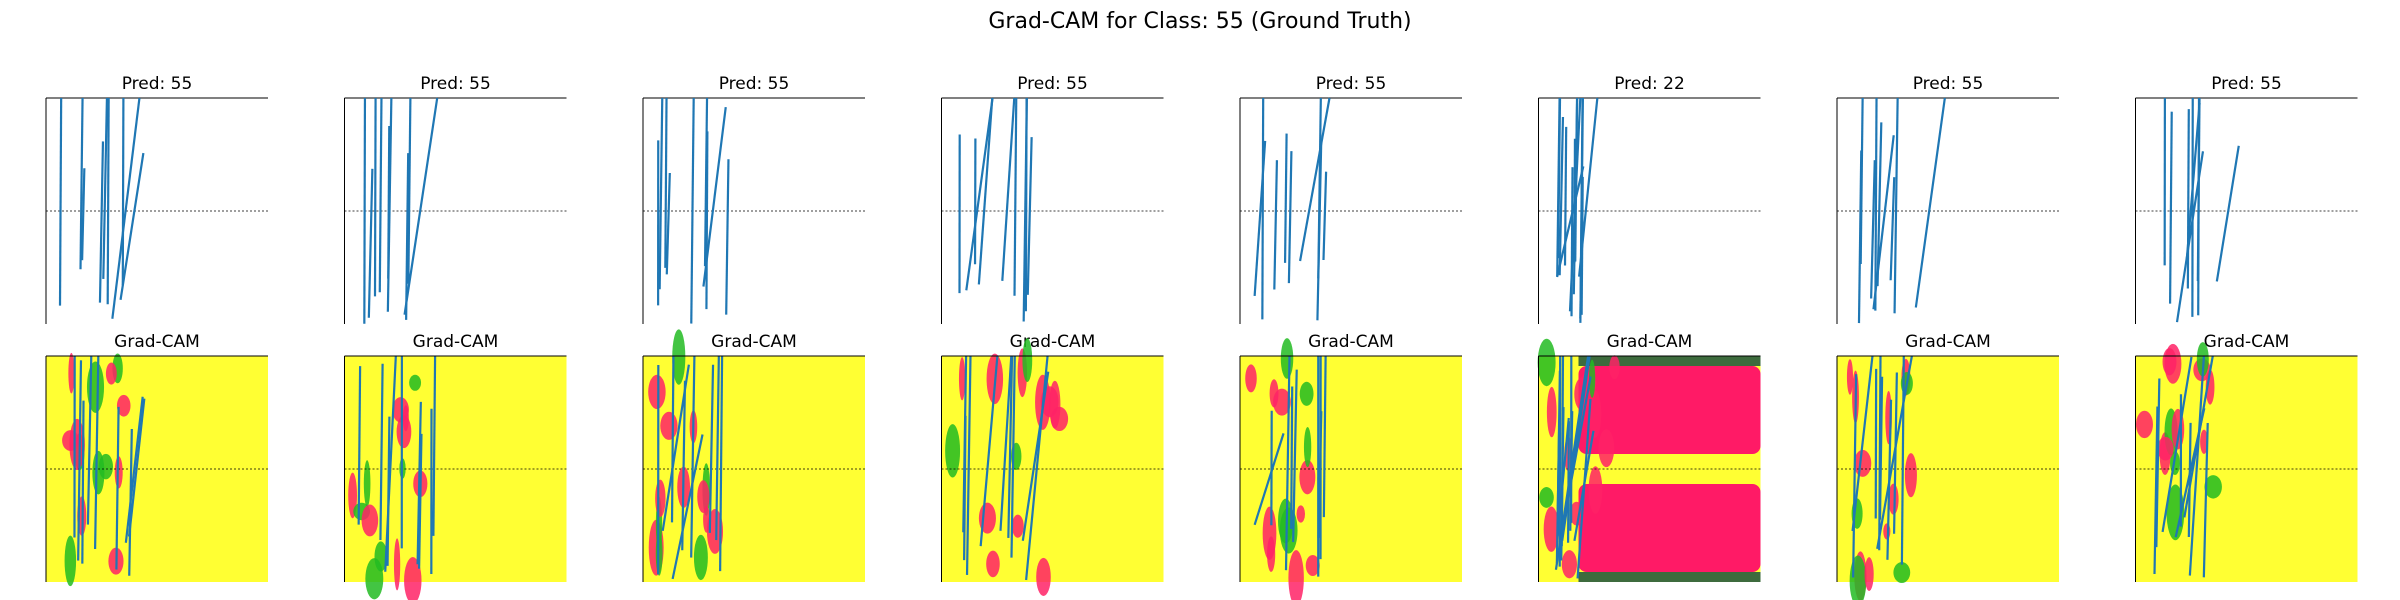  Describe the element at coordinates (1669, 410) in the screenshot. I see `heatmap-band` at that location.